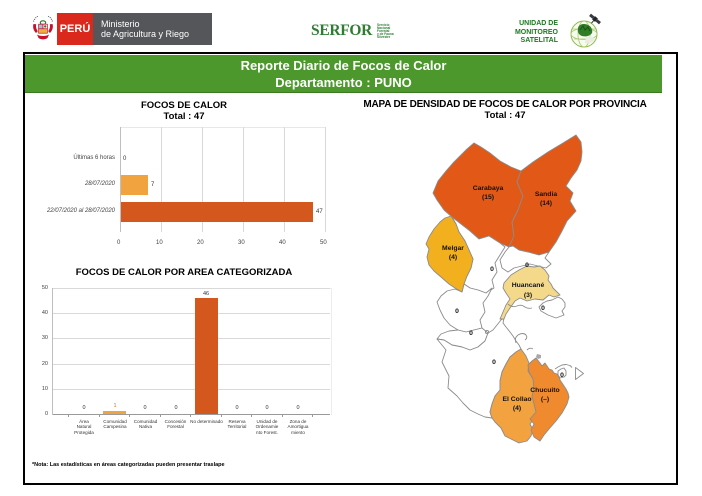  Describe the element at coordinates (528, 295) in the screenshot. I see `svg-text: (3)` at that location.